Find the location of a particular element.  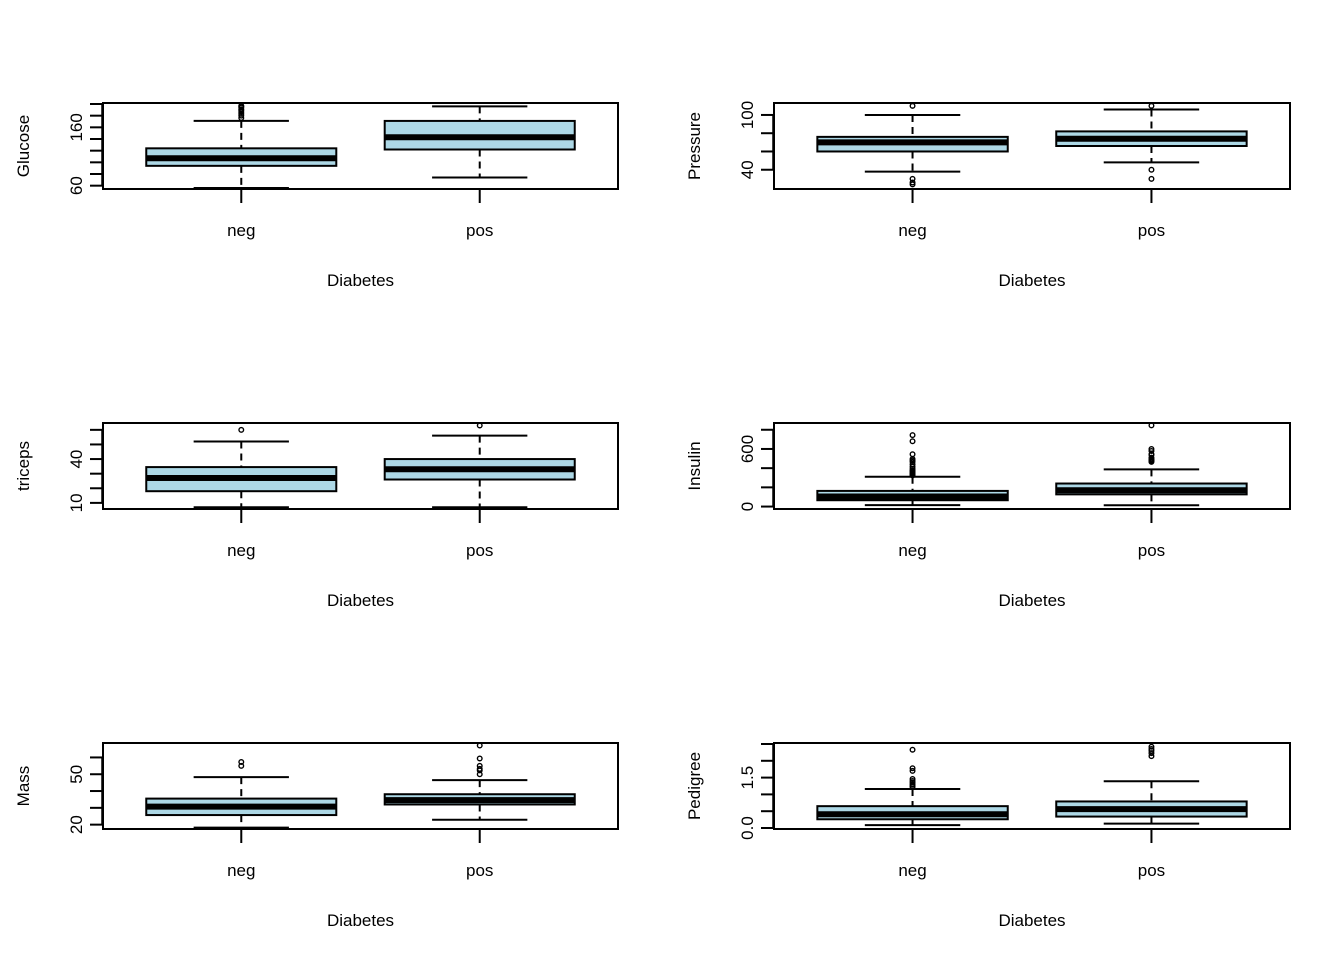

y-axis-title: Pressure is located at coordinates (694, 146).